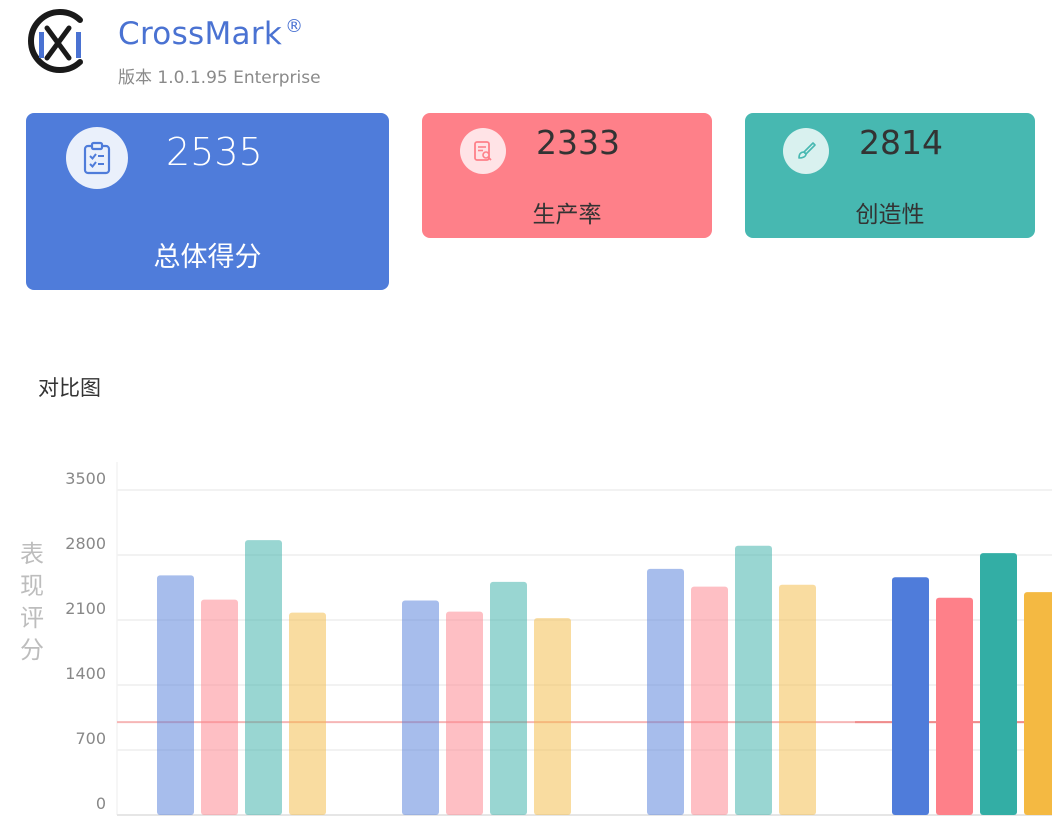  I want to click on overall-score-card: 2535 总体得分, so click(207, 201).